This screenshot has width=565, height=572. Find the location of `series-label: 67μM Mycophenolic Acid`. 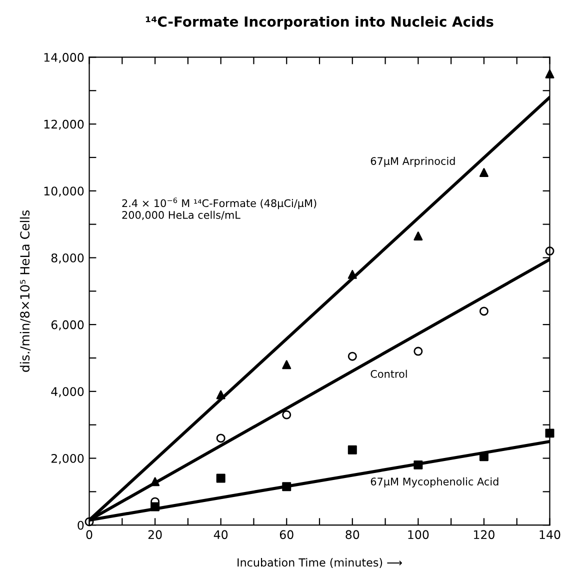

series-label: 67μM Mycophenolic Acid is located at coordinates (434, 482).